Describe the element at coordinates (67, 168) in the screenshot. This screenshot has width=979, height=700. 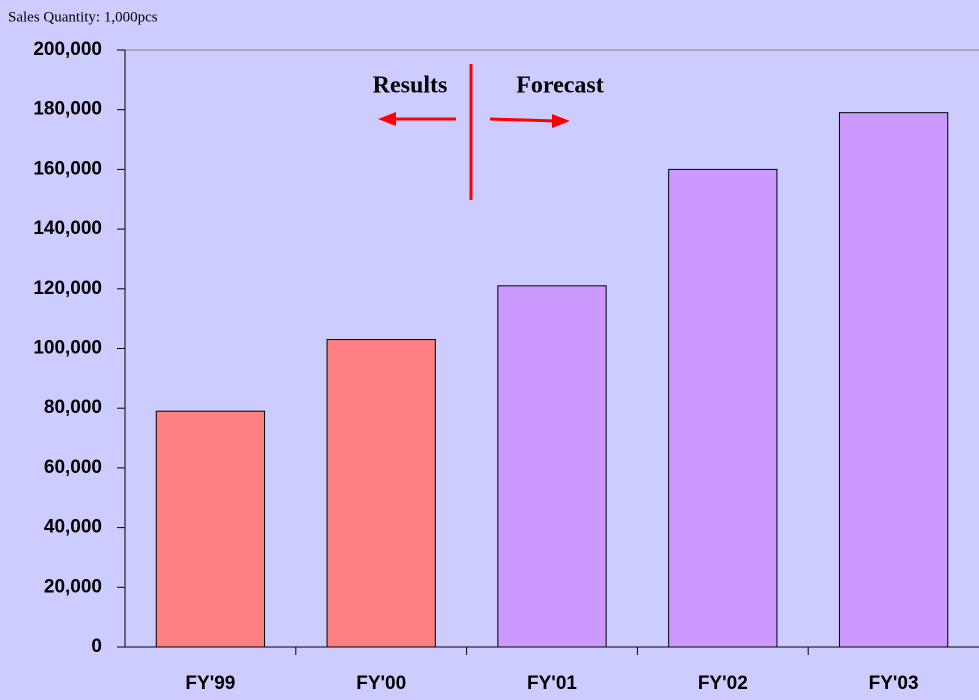
I see `y-tick-label: 160,000` at that location.